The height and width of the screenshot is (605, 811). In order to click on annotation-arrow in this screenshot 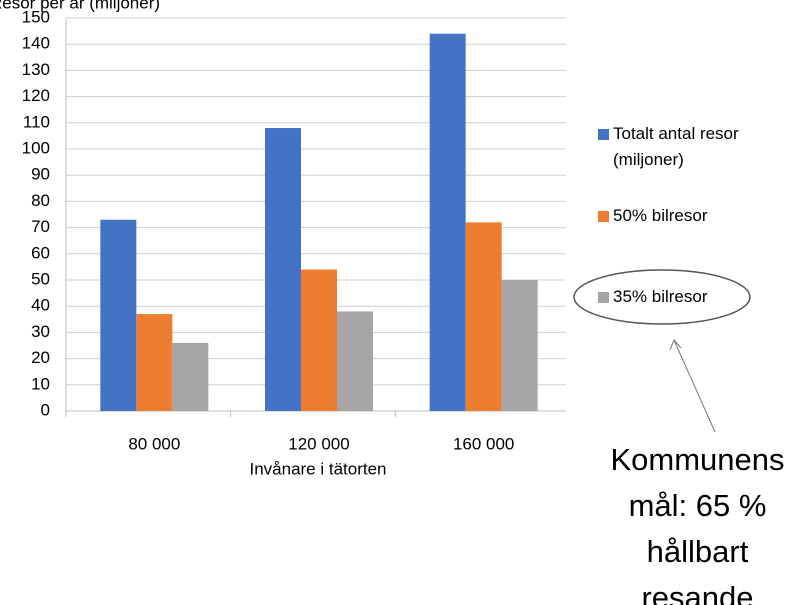, I will do `click(694, 386)`.